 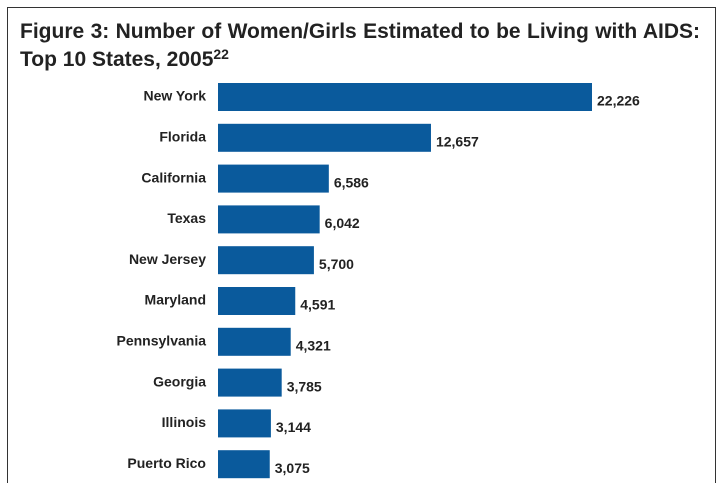 What do you see at coordinates (167, 259) in the screenshot?
I see `category-label: New Jersey` at bounding box center [167, 259].